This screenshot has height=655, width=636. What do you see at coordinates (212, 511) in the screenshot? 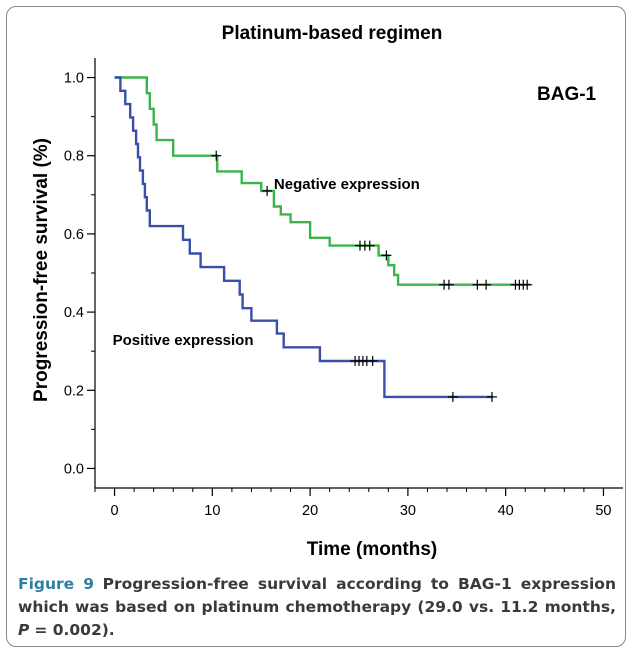
I see `x-tick-label: 10` at bounding box center [212, 511].